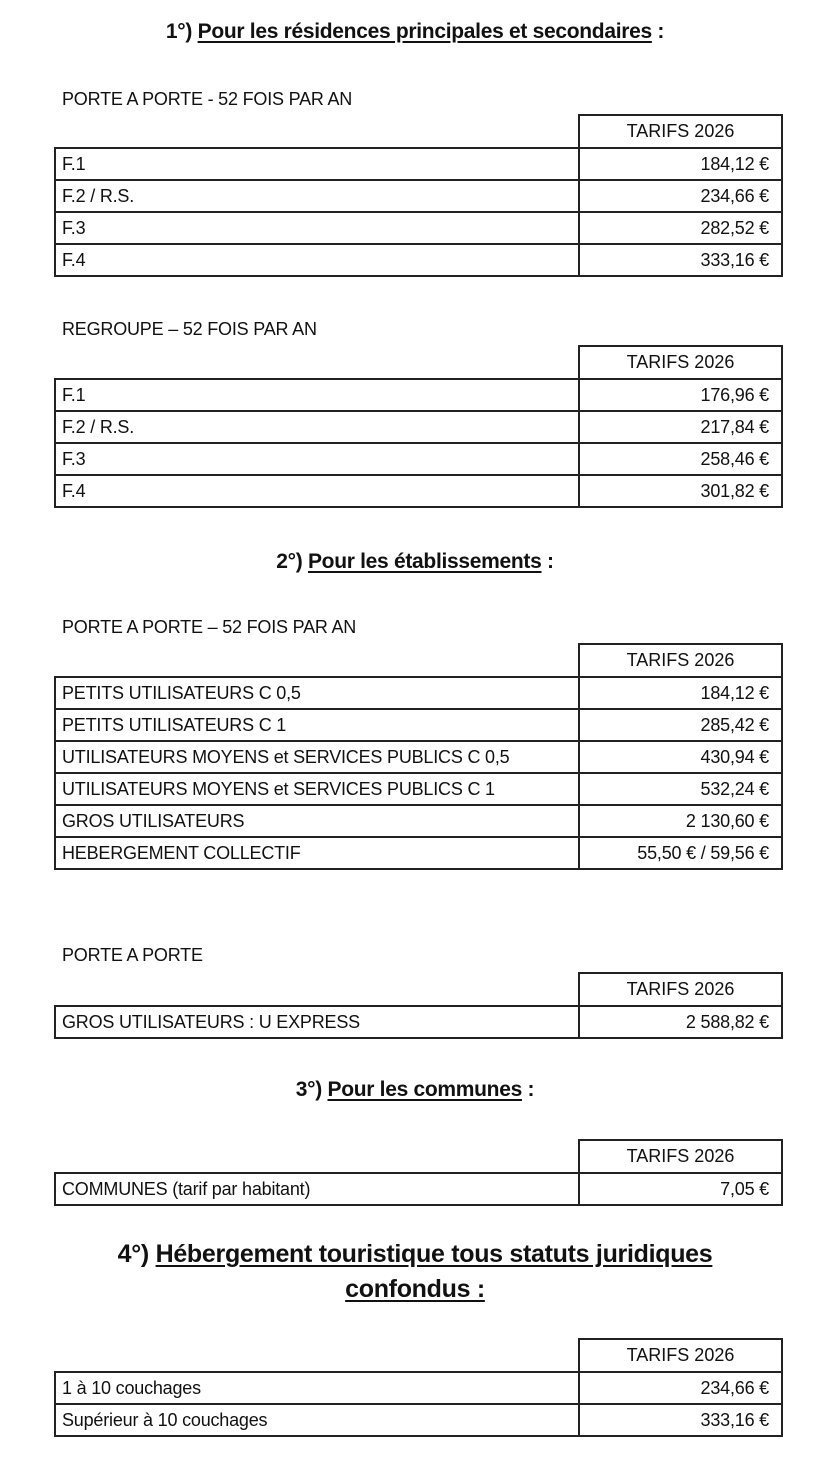 Image resolution: width=830 pixels, height=1472 pixels. I want to click on table-row: F.2 / R.S. 234,66 €, so click(418, 196).